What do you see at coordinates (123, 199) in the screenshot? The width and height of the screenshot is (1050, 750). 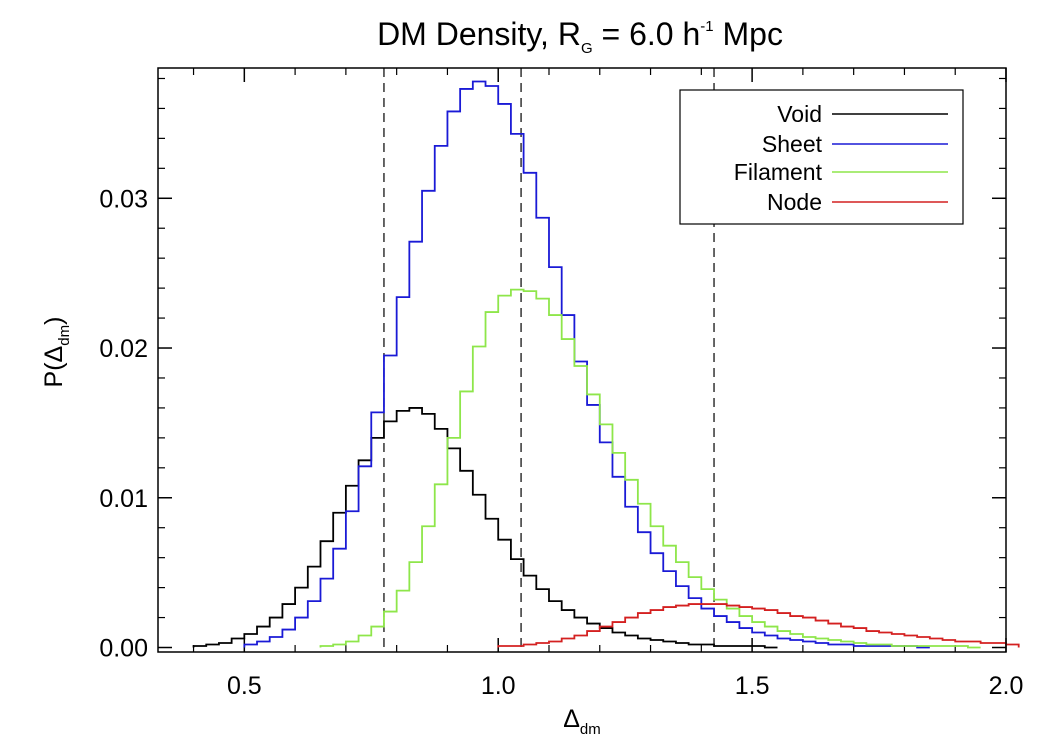 I see `y-tick-label: 0.03` at bounding box center [123, 199].